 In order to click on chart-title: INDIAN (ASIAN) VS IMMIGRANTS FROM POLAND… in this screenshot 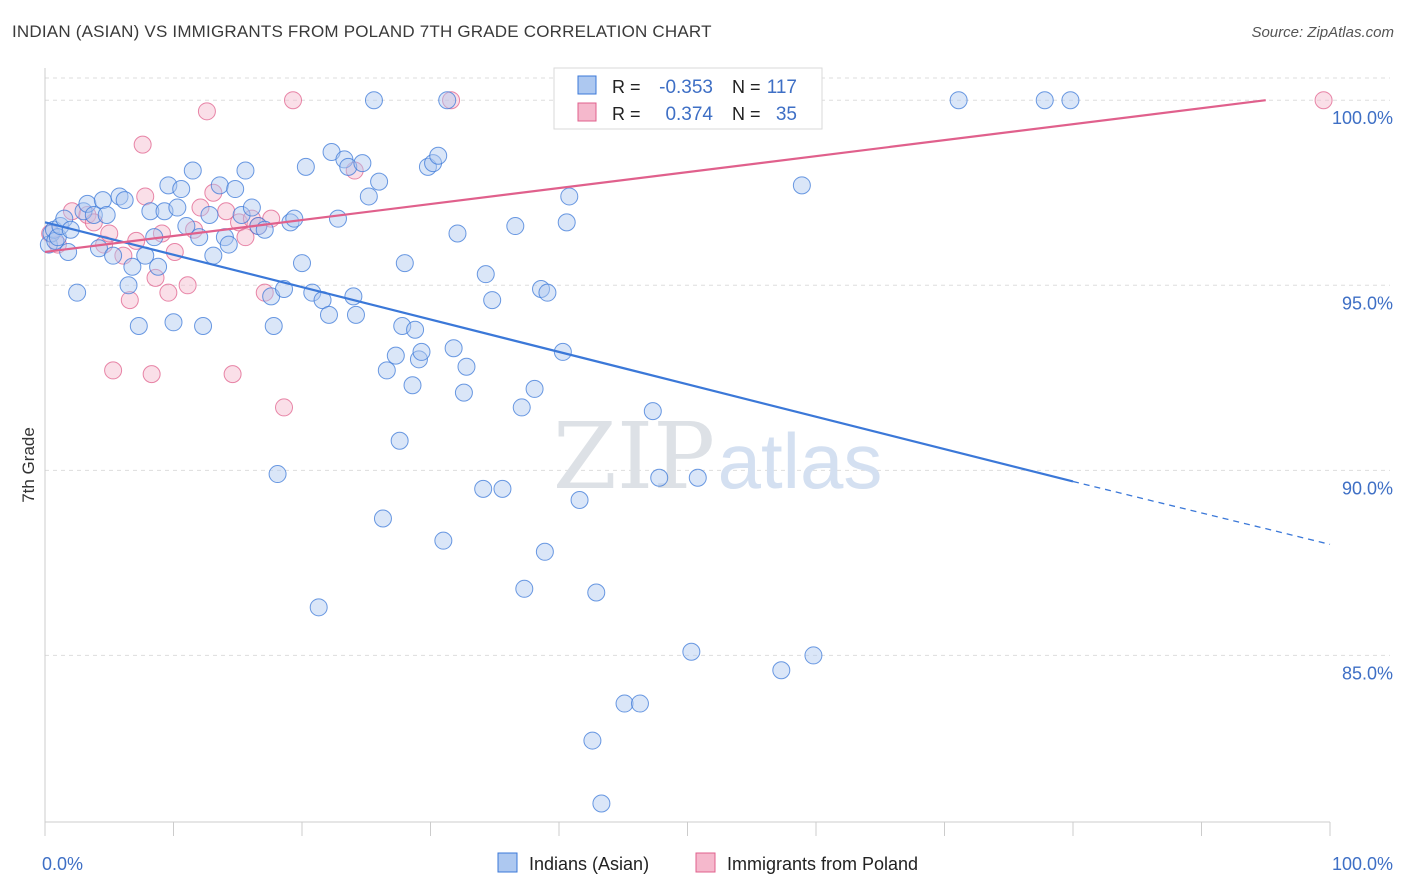, I will do `click(362, 31)`.